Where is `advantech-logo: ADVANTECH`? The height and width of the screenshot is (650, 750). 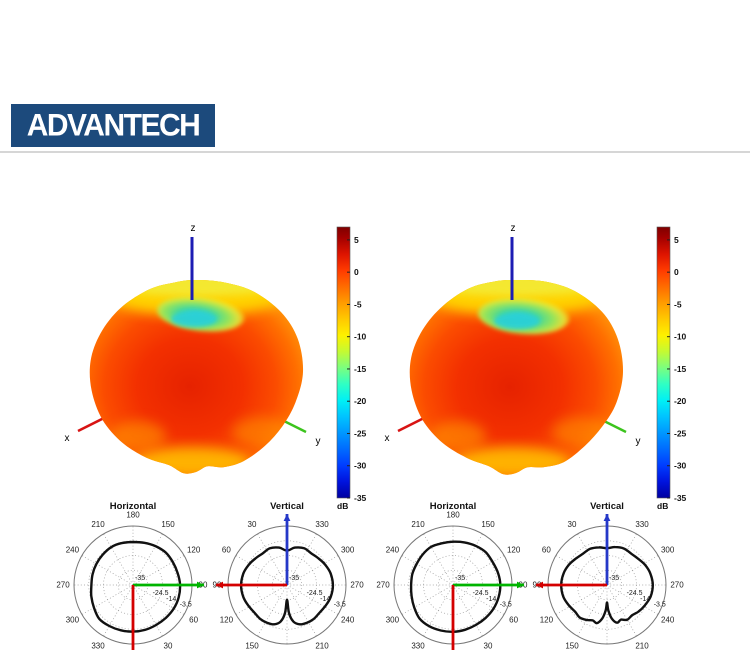 advantech-logo: ADVANTECH is located at coordinates (113, 125).